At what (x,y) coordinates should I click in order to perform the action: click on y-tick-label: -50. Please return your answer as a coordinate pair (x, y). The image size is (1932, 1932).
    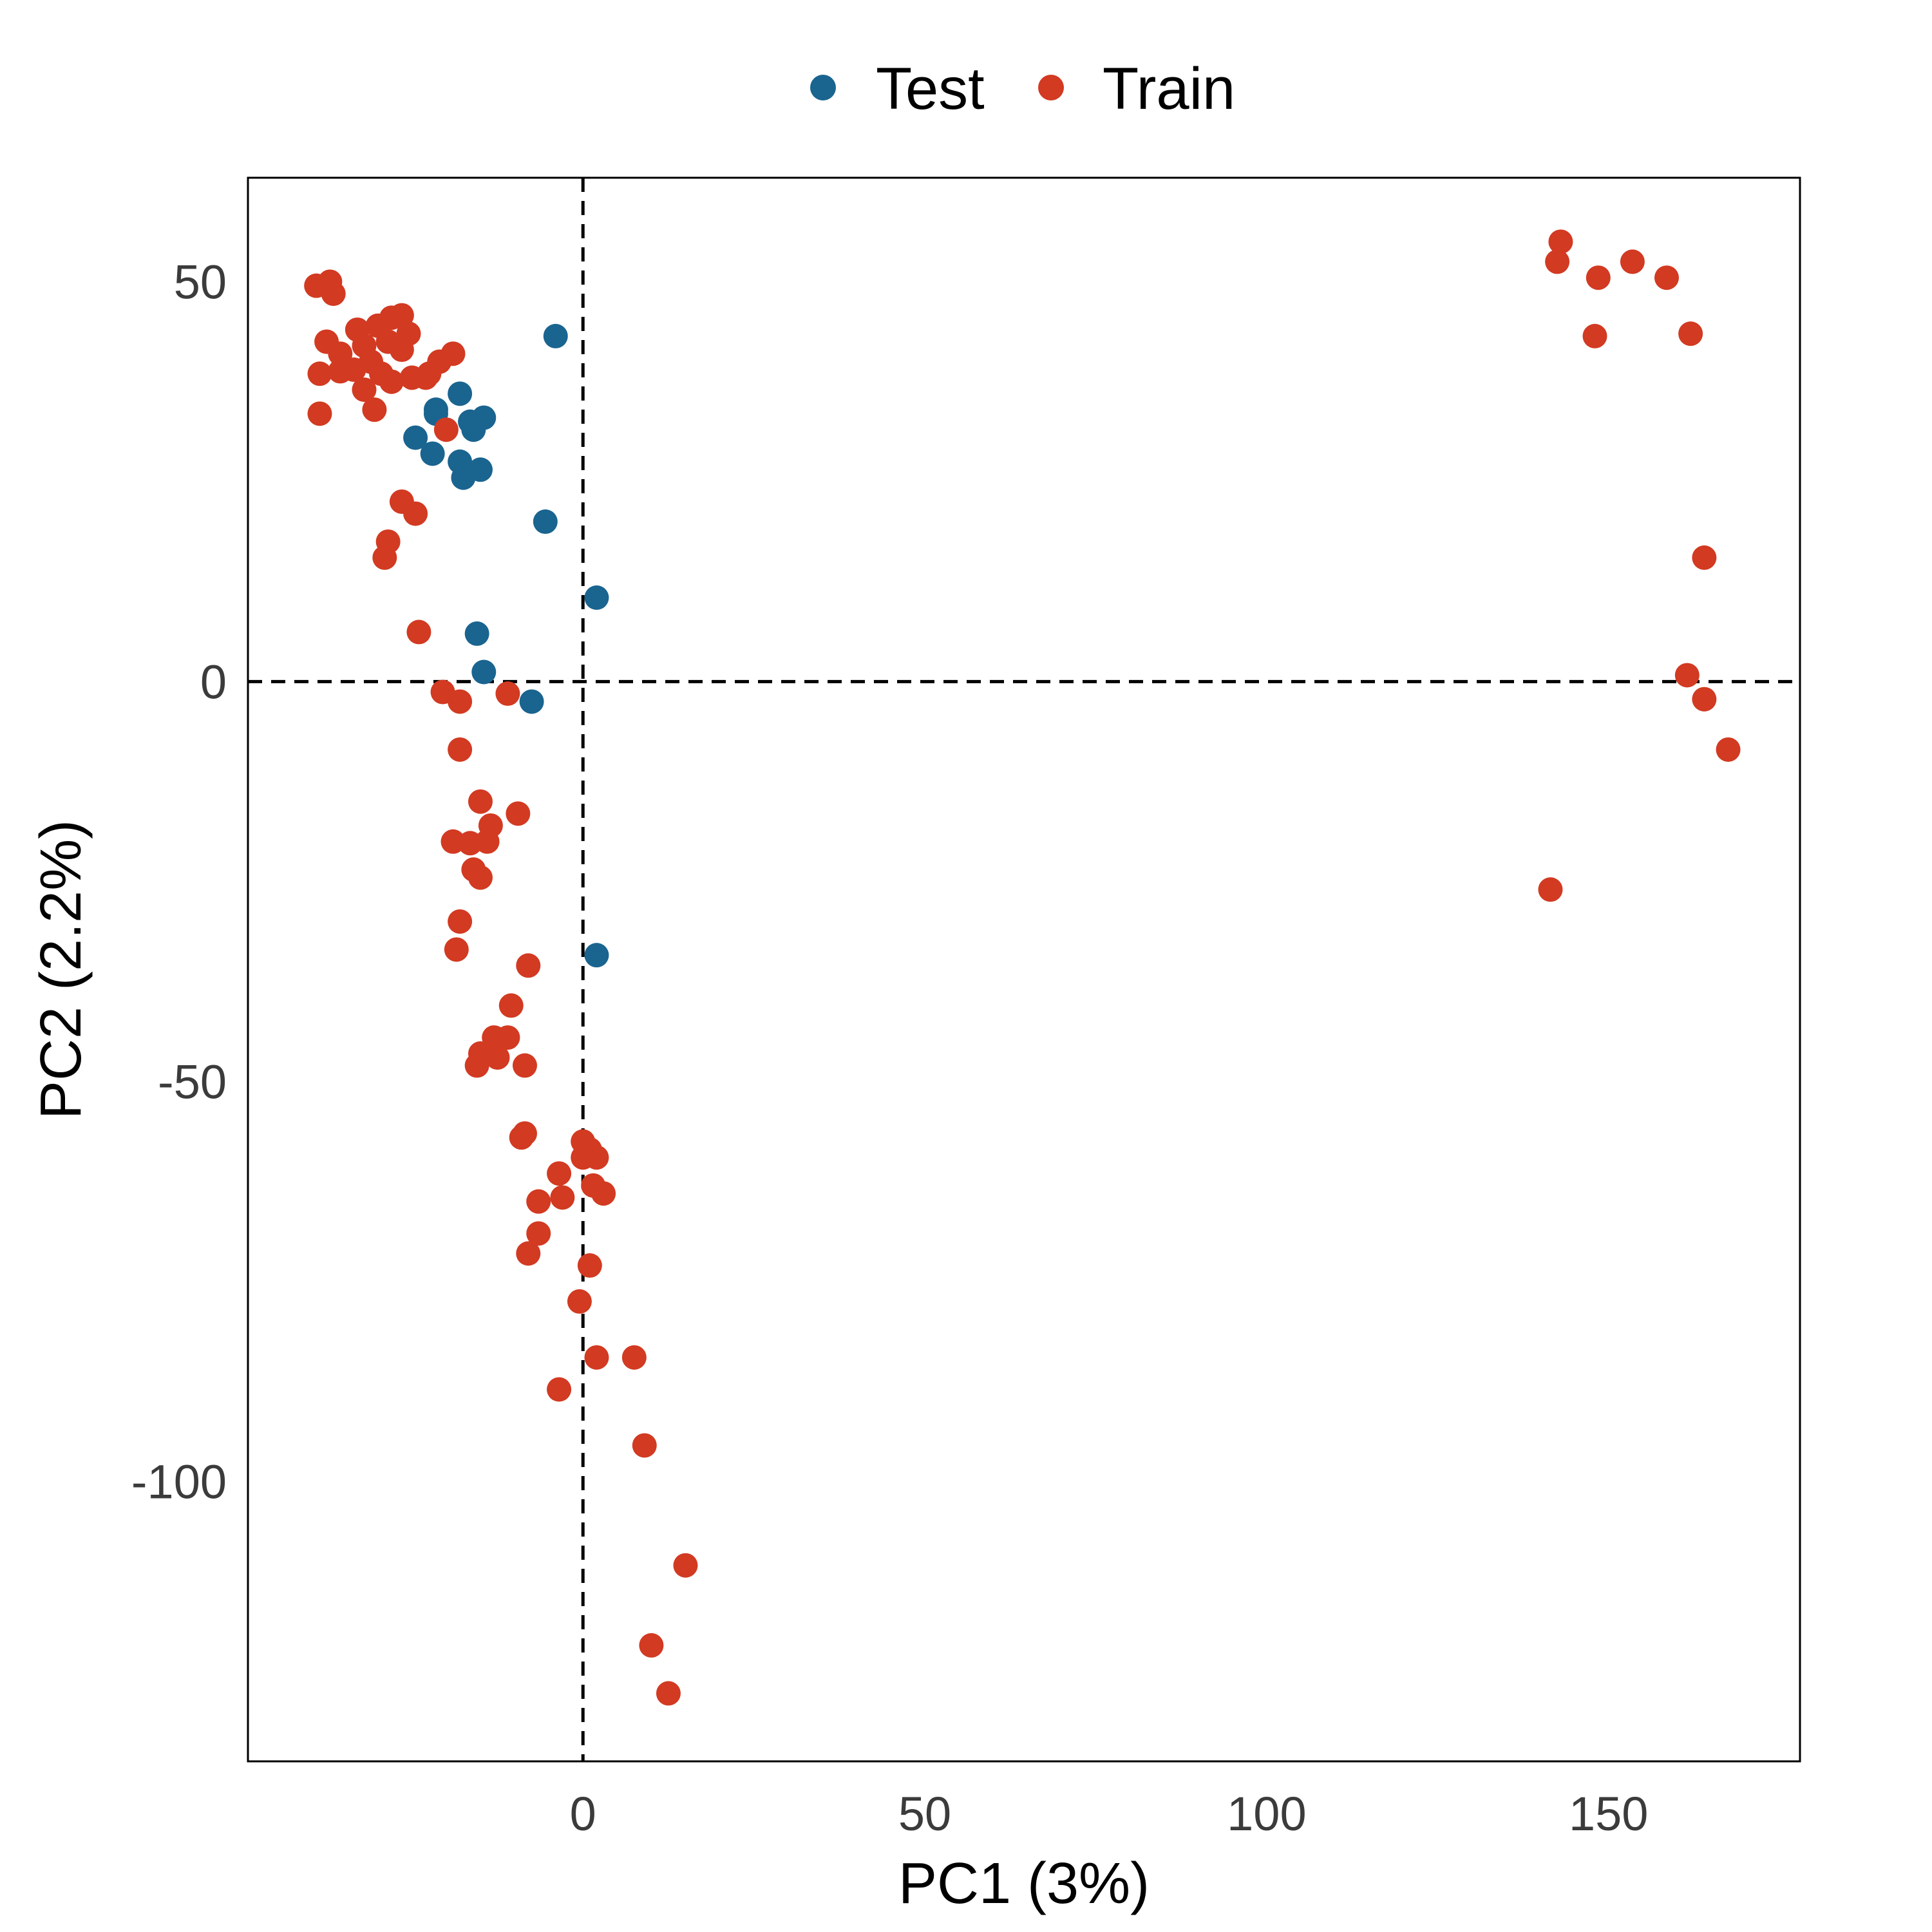
    Looking at the image, I should click on (192, 1081).